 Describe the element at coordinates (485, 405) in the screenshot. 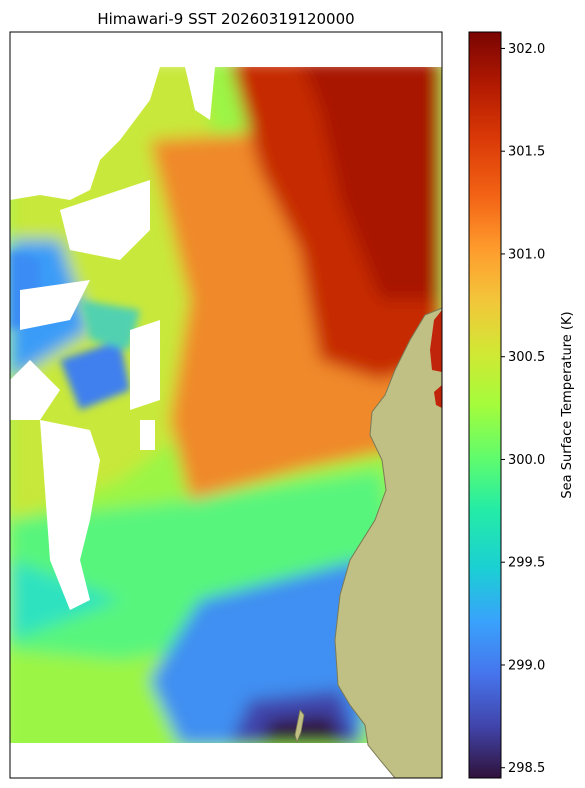

I see `colorbar` at that location.